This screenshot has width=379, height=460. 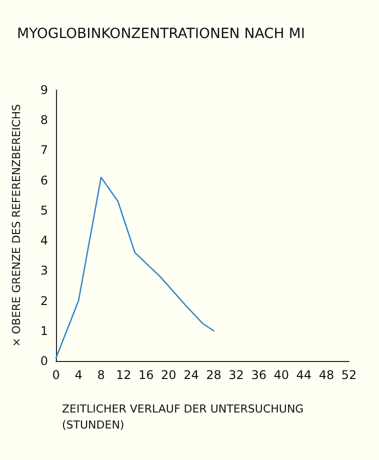 I want to click on y-tick-label: 1, so click(x=44, y=331).